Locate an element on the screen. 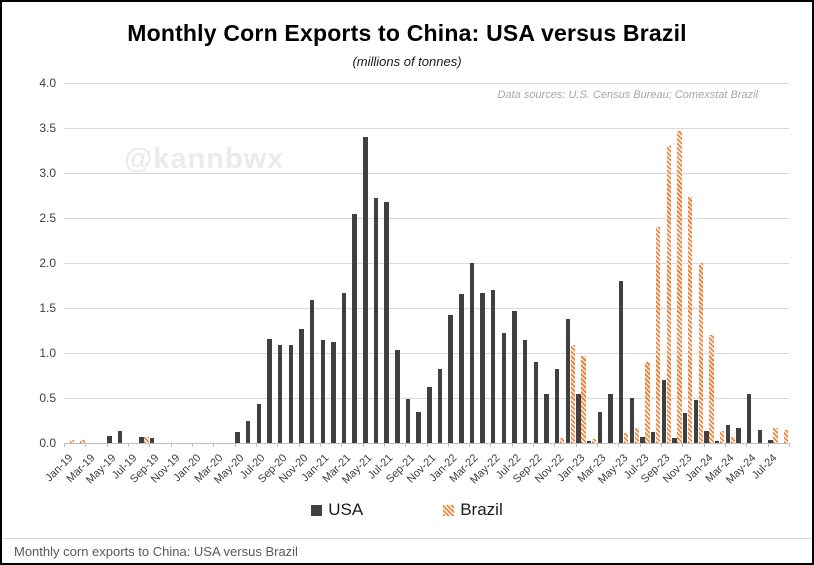 The width and height of the screenshot is (814, 565). legend-item-usa: USA is located at coordinates (337, 510).